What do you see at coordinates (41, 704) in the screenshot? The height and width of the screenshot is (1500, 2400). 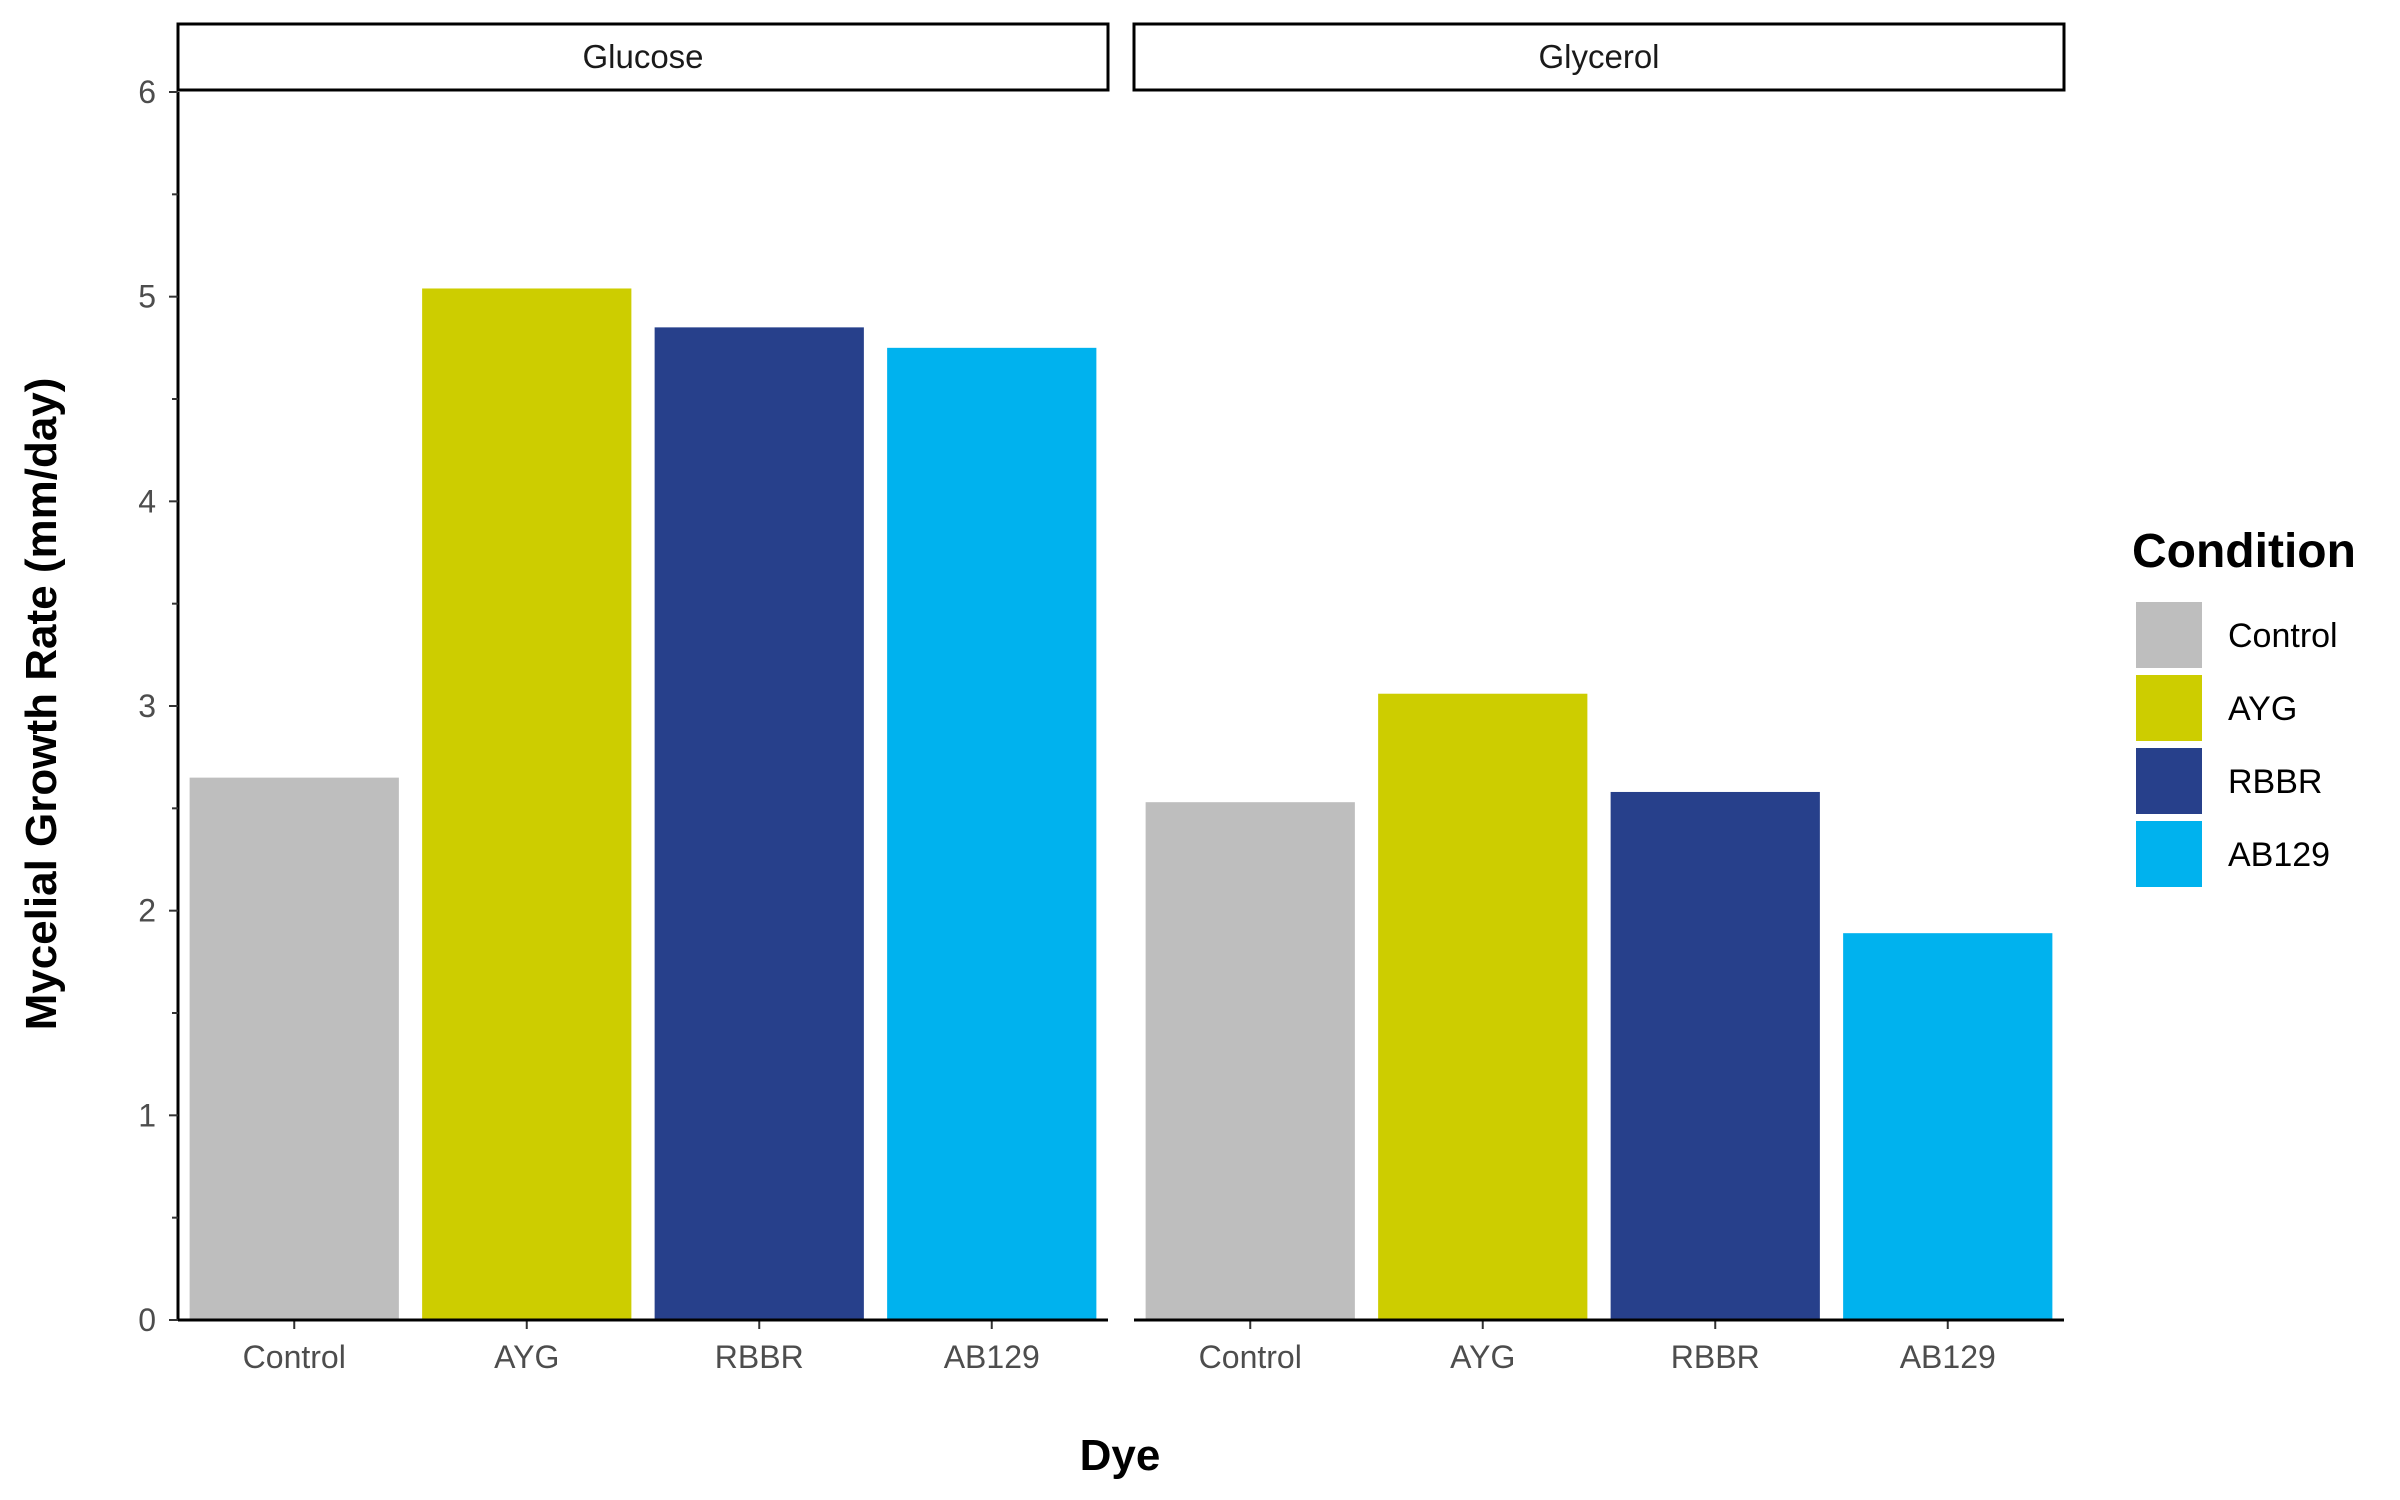 I see `y-axis-title: Mycelial Growth Rate (mm/day)` at bounding box center [41, 704].